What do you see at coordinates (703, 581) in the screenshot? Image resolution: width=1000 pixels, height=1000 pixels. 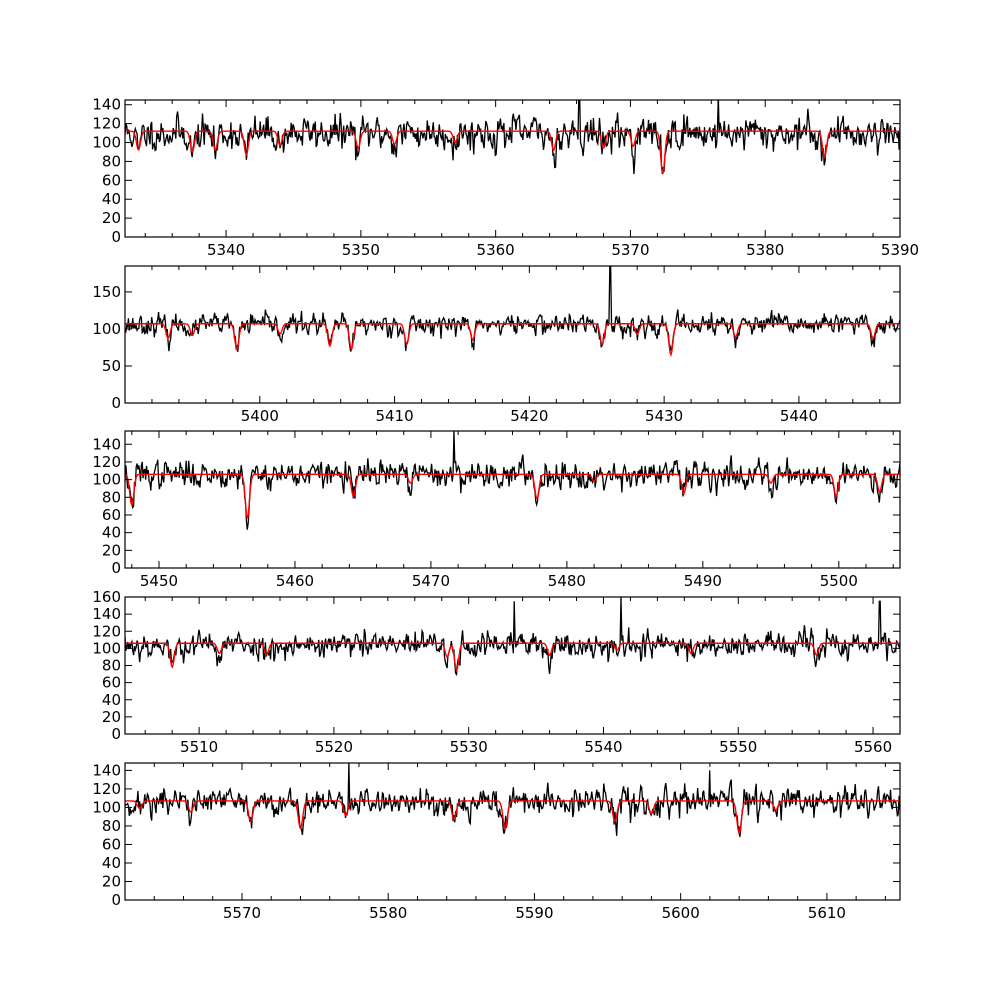 I see `x-tick-label: 5490` at bounding box center [703, 581].